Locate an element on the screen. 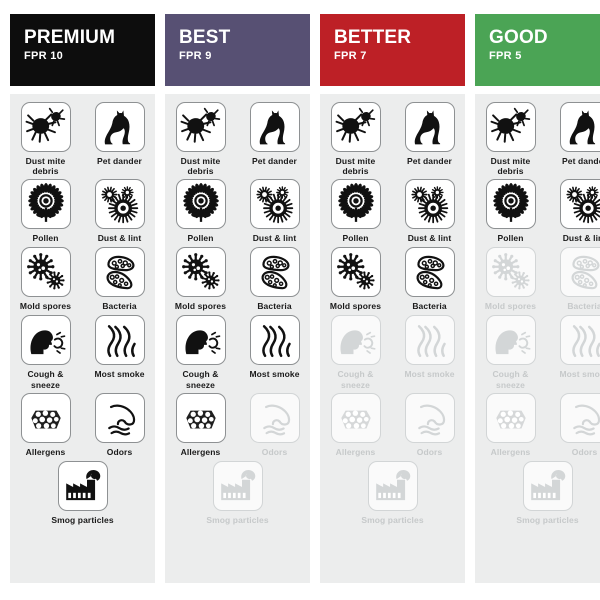 The image size is (600, 600). column-header-good: GOOD FPR 5 is located at coordinates (537, 50).